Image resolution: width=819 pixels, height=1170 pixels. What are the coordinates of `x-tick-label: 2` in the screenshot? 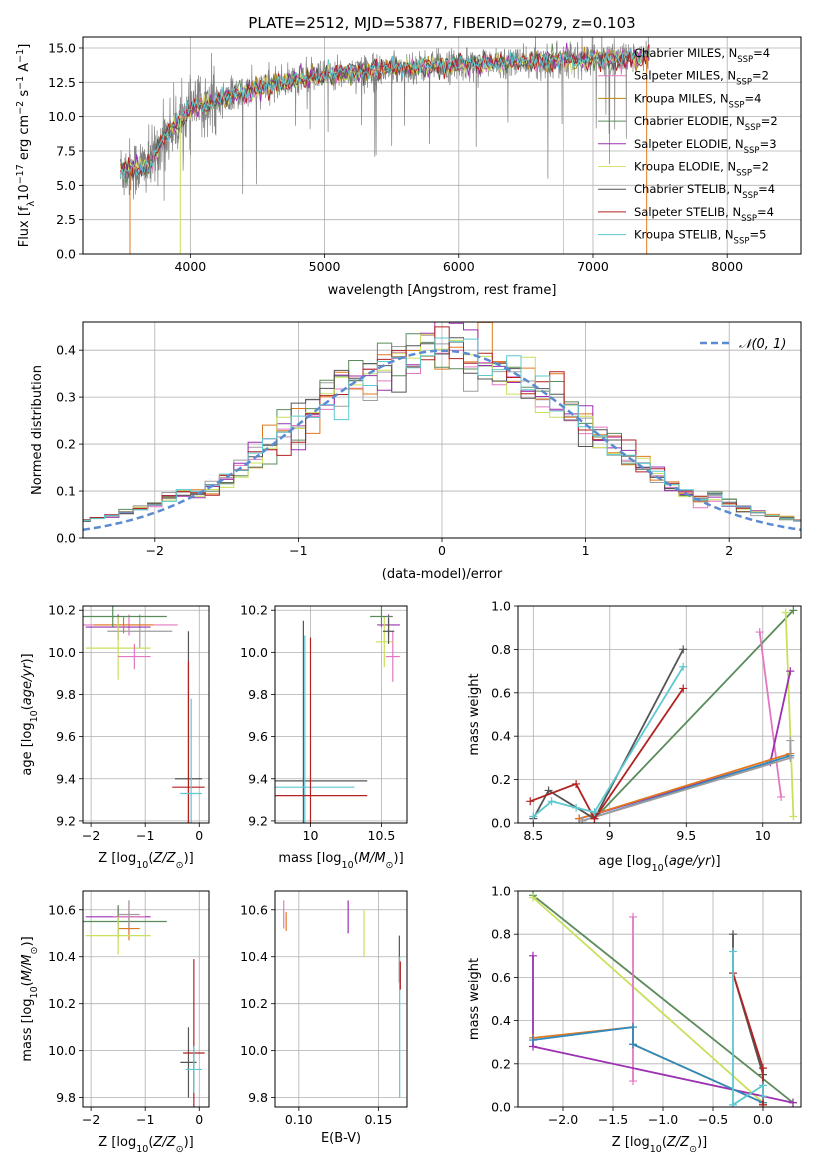 It's located at (729, 550).